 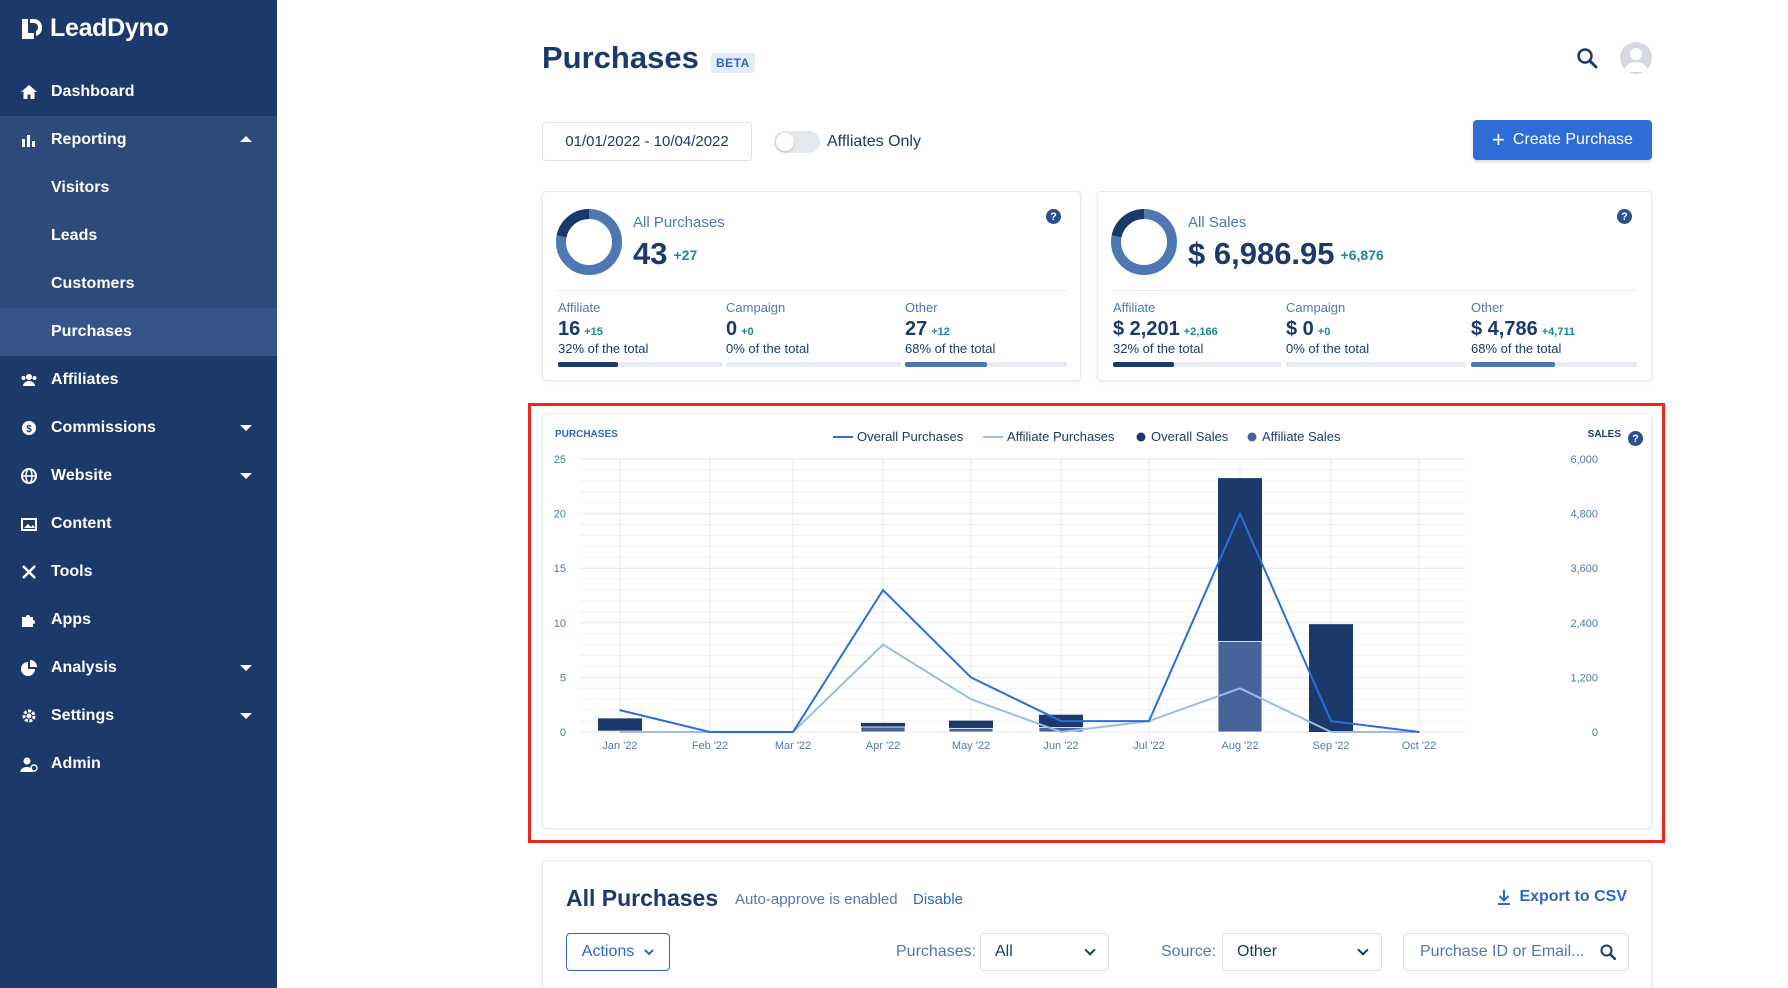 I want to click on sidebar-item-label: Customers, so click(x=93, y=283).